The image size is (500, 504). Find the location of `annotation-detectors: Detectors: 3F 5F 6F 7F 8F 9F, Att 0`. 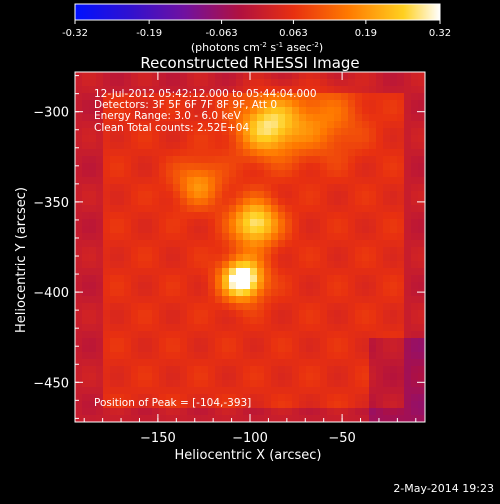

annotation-detectors: Detectors: 3F 5F 6F 7F 8F 9F, Att 0 is located at coordinates (185, 105).